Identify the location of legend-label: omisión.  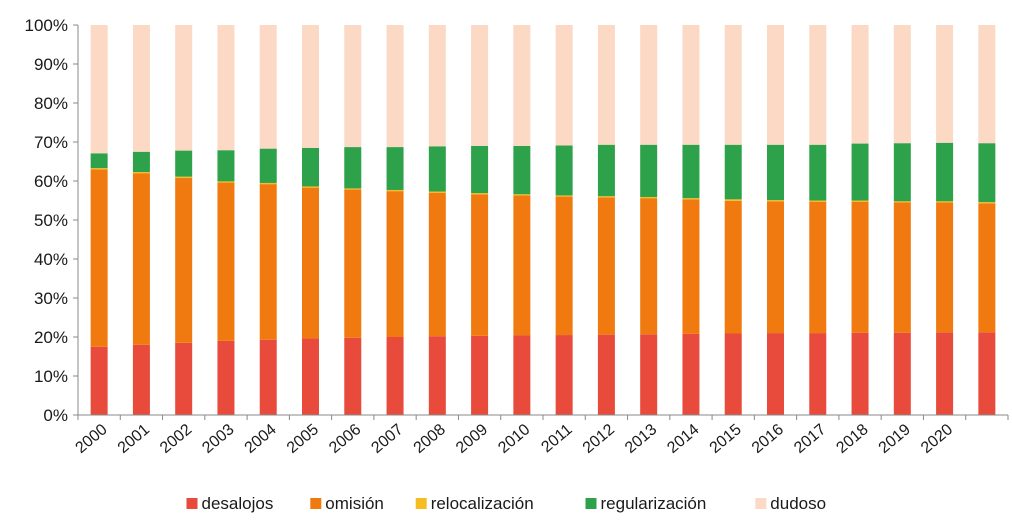
(354, 503).